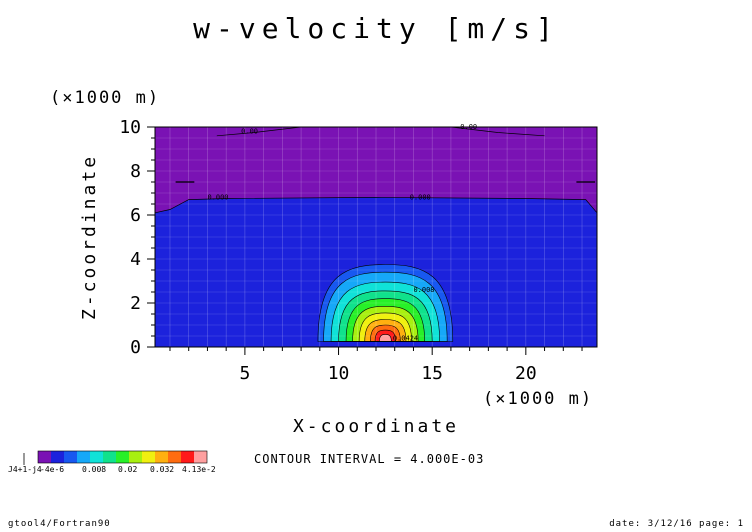  What do you see at coordinates (89, 237) in the screenshot?
I see `y-axis-label: Z-coordinate` at bounding box center [89, 237].